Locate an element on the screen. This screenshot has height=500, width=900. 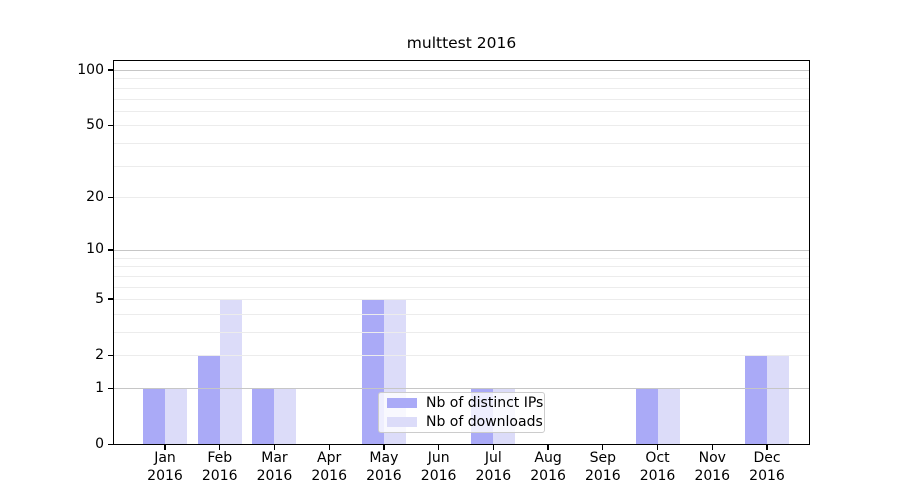
bar-distinct-ips-dec is located at coordinates (755, 400).